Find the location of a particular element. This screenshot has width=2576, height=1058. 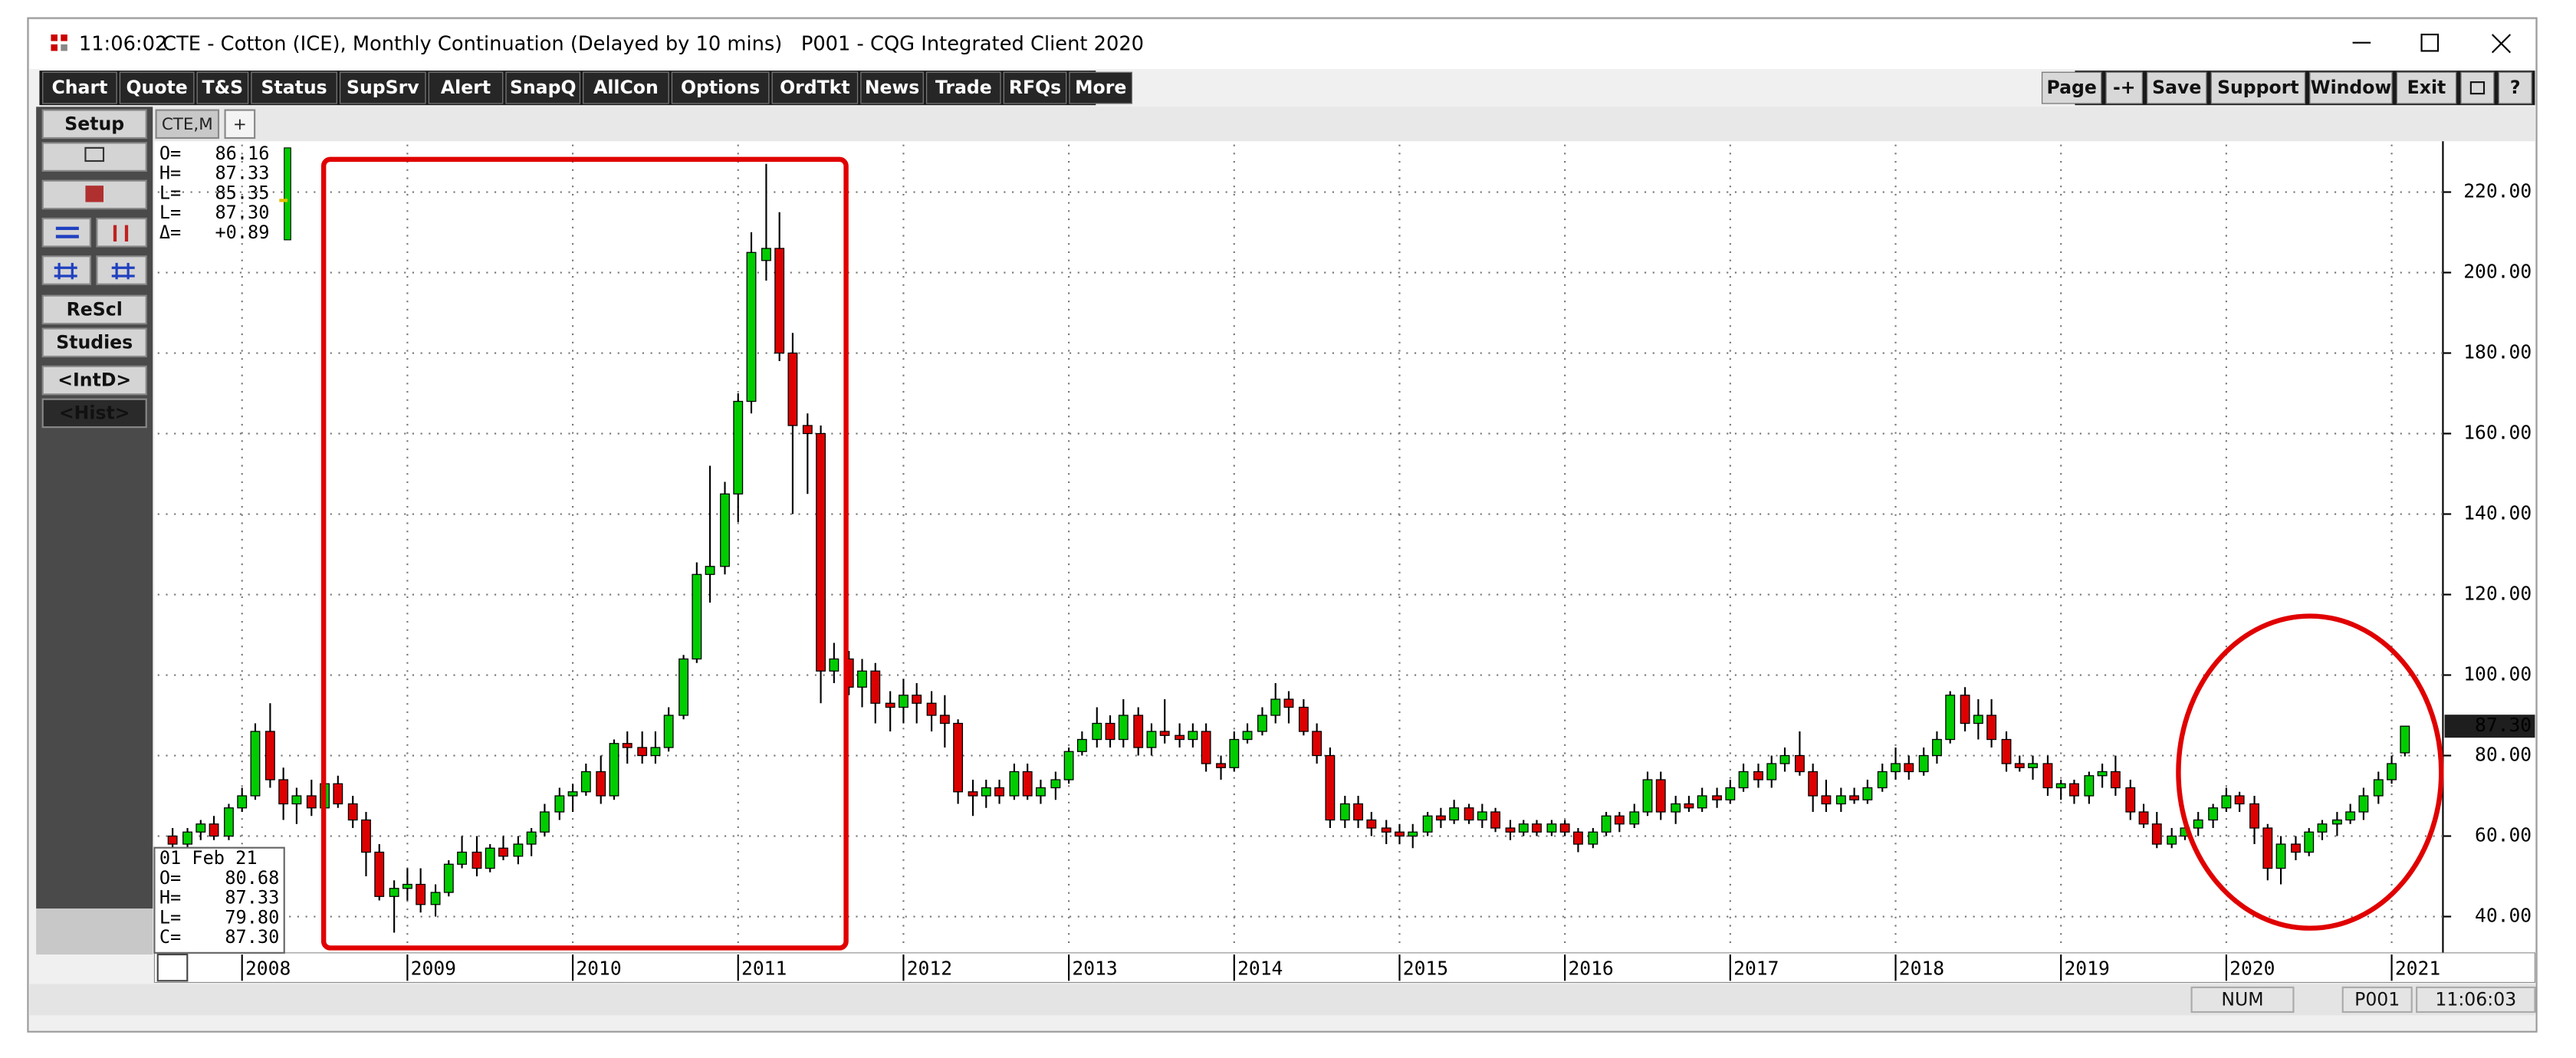

side-button-label: <IntD> is located at coordinates (94, 380).